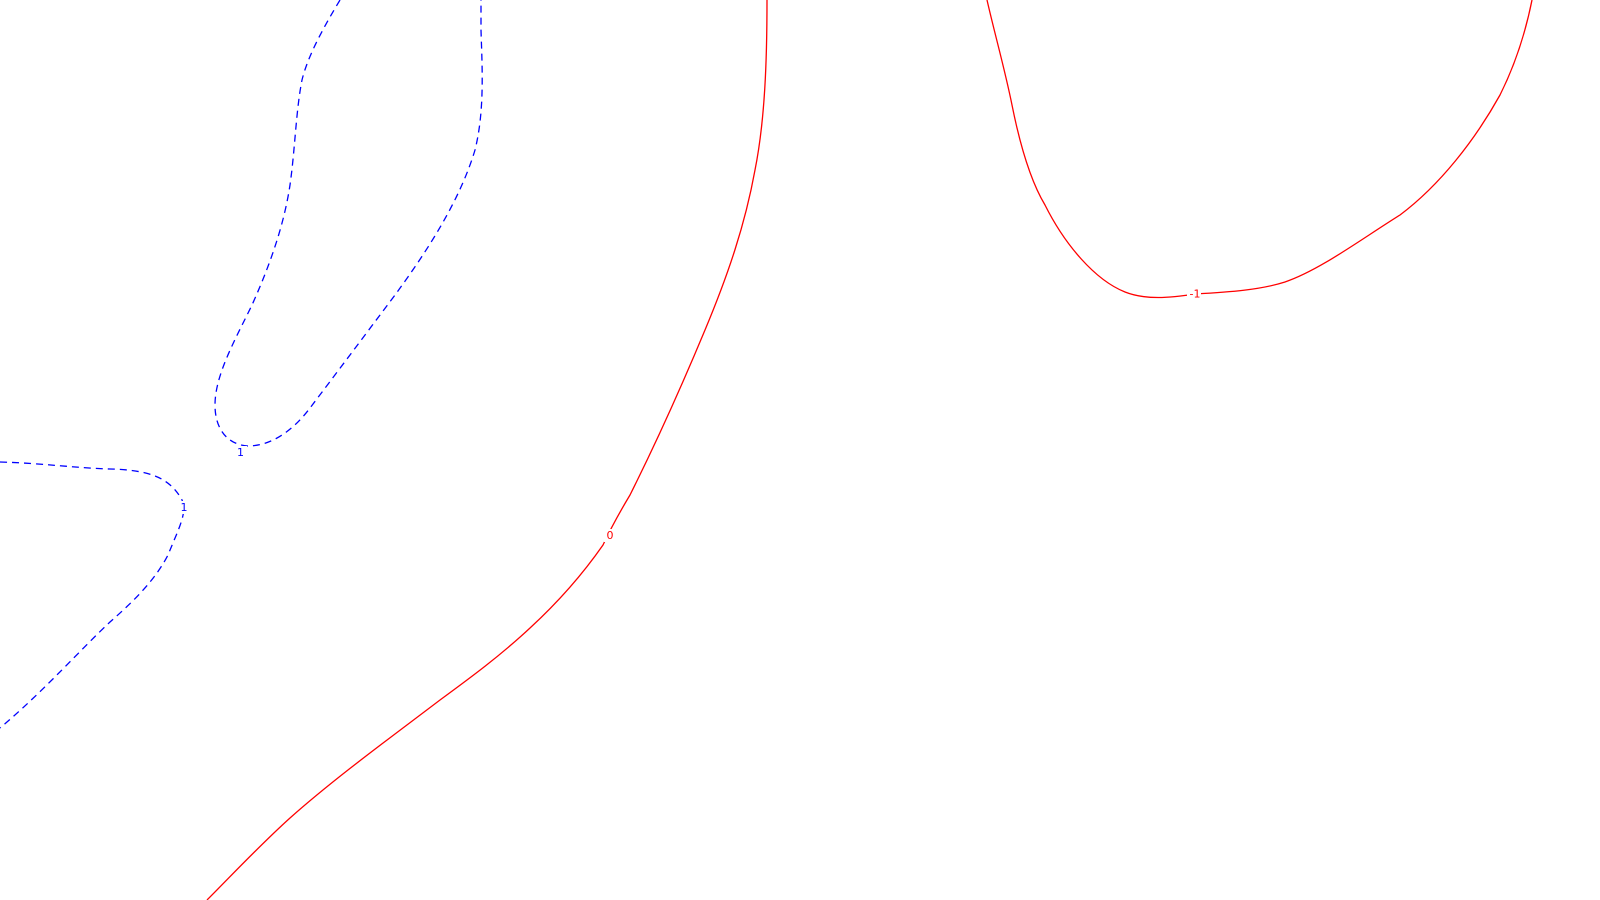 Image resolution: width=1600 pixels, height=900 pixels. Describe the element at coordinates (92, 595) in the screenshot. I see `contour-line-1-left` at that location.